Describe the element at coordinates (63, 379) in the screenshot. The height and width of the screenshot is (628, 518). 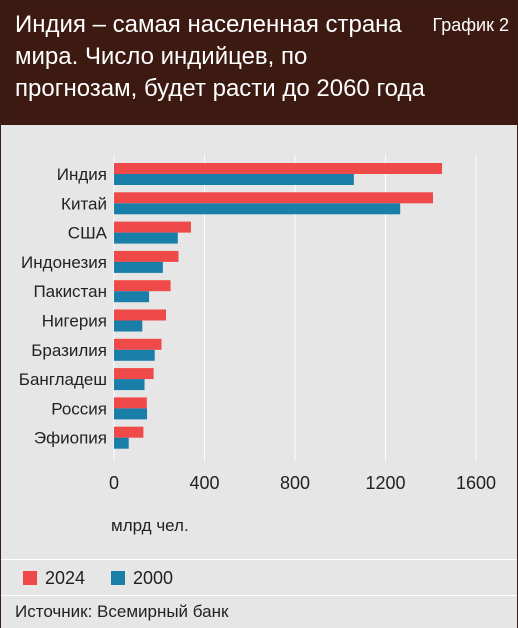
I see `category-label: Бангладеш` at that location.